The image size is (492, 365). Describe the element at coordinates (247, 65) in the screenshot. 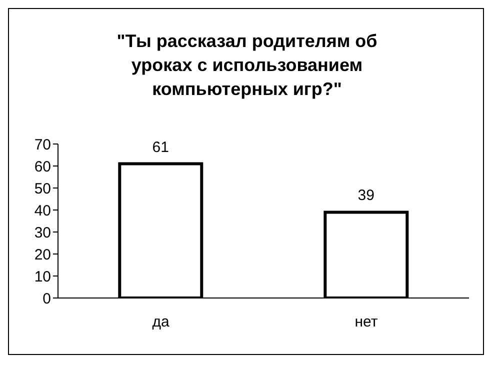

I see `chart-title: "Ты рассказал родителям об уроках с использованием компьютерных игр?"` at that location.